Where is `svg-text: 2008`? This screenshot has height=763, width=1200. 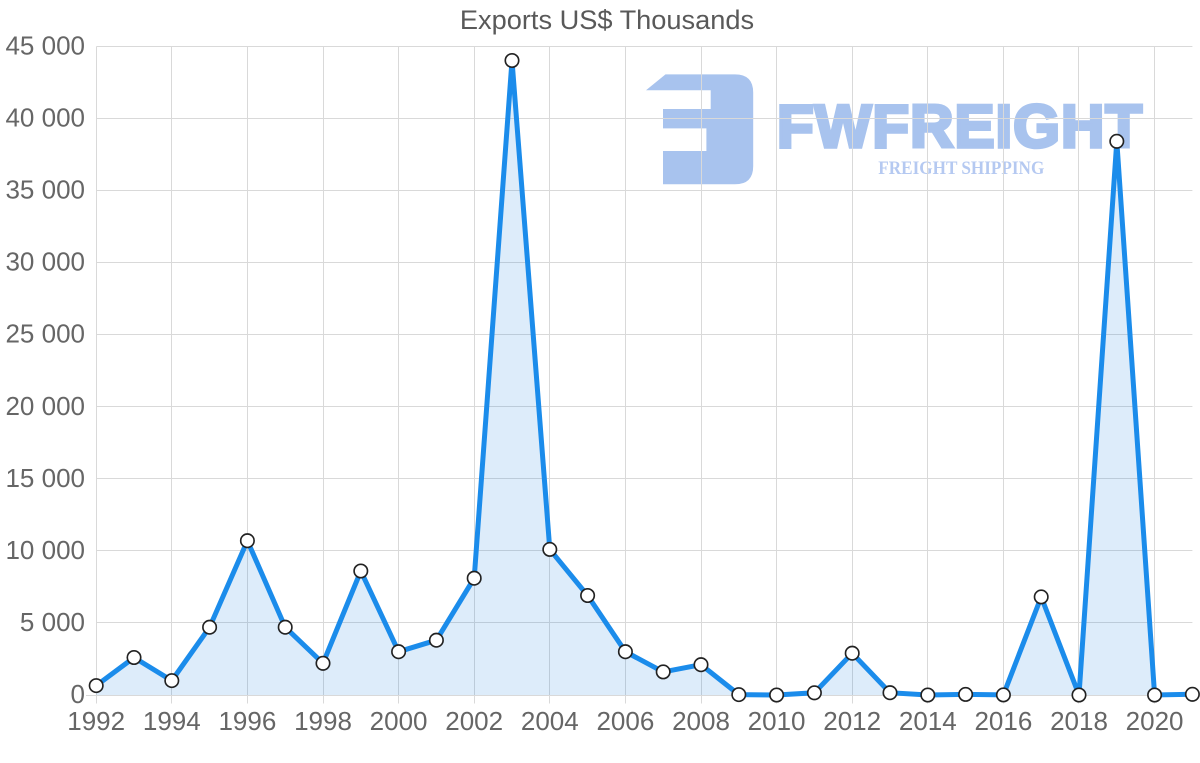 svg-text: 2008 is located at coordinates (701, 721).